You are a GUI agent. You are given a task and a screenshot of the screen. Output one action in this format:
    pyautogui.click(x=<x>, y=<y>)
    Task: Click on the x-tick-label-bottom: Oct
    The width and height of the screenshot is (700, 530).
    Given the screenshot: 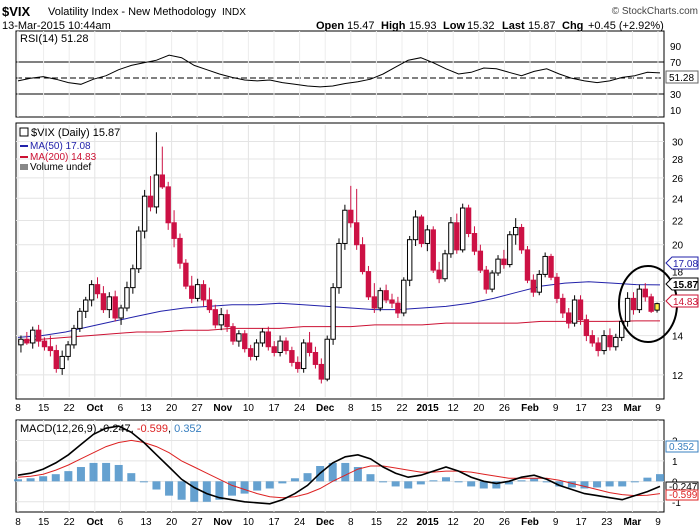 What is the action you would take?
    pyautogui.click(x=94, y=522)
    